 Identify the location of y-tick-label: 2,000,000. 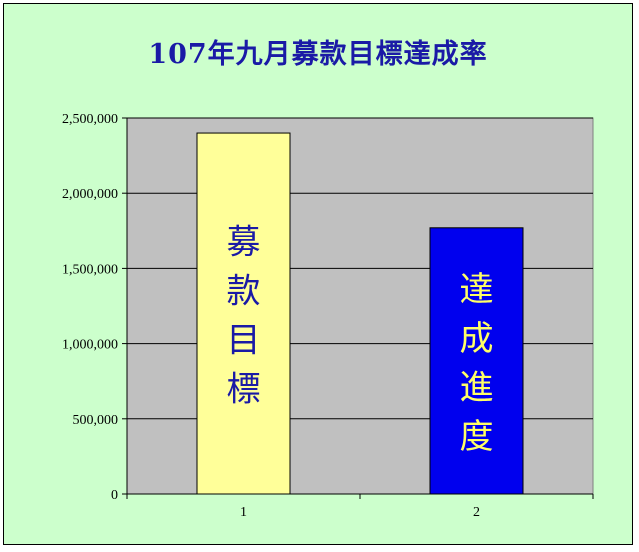
(90, 194).